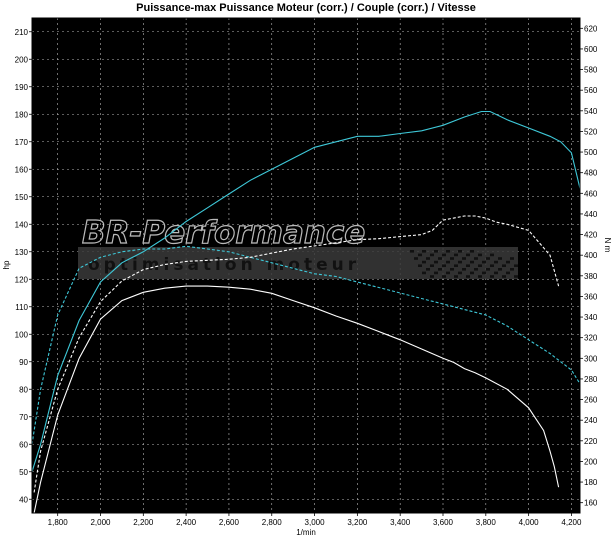 This screenshot has width=612, height=539. What do you see at coordinates (591, 441) in the screenshot?
I see `y2-tick-label: 220` at bounding box center [591, 441].